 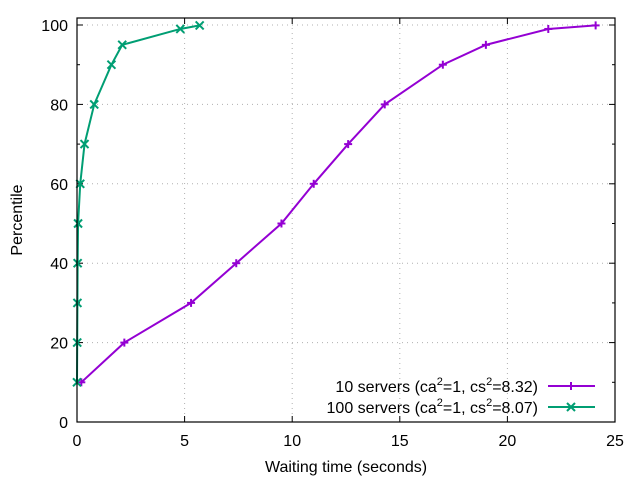 I want to click on x-tick-label: 15, so click(x=400, y=441).